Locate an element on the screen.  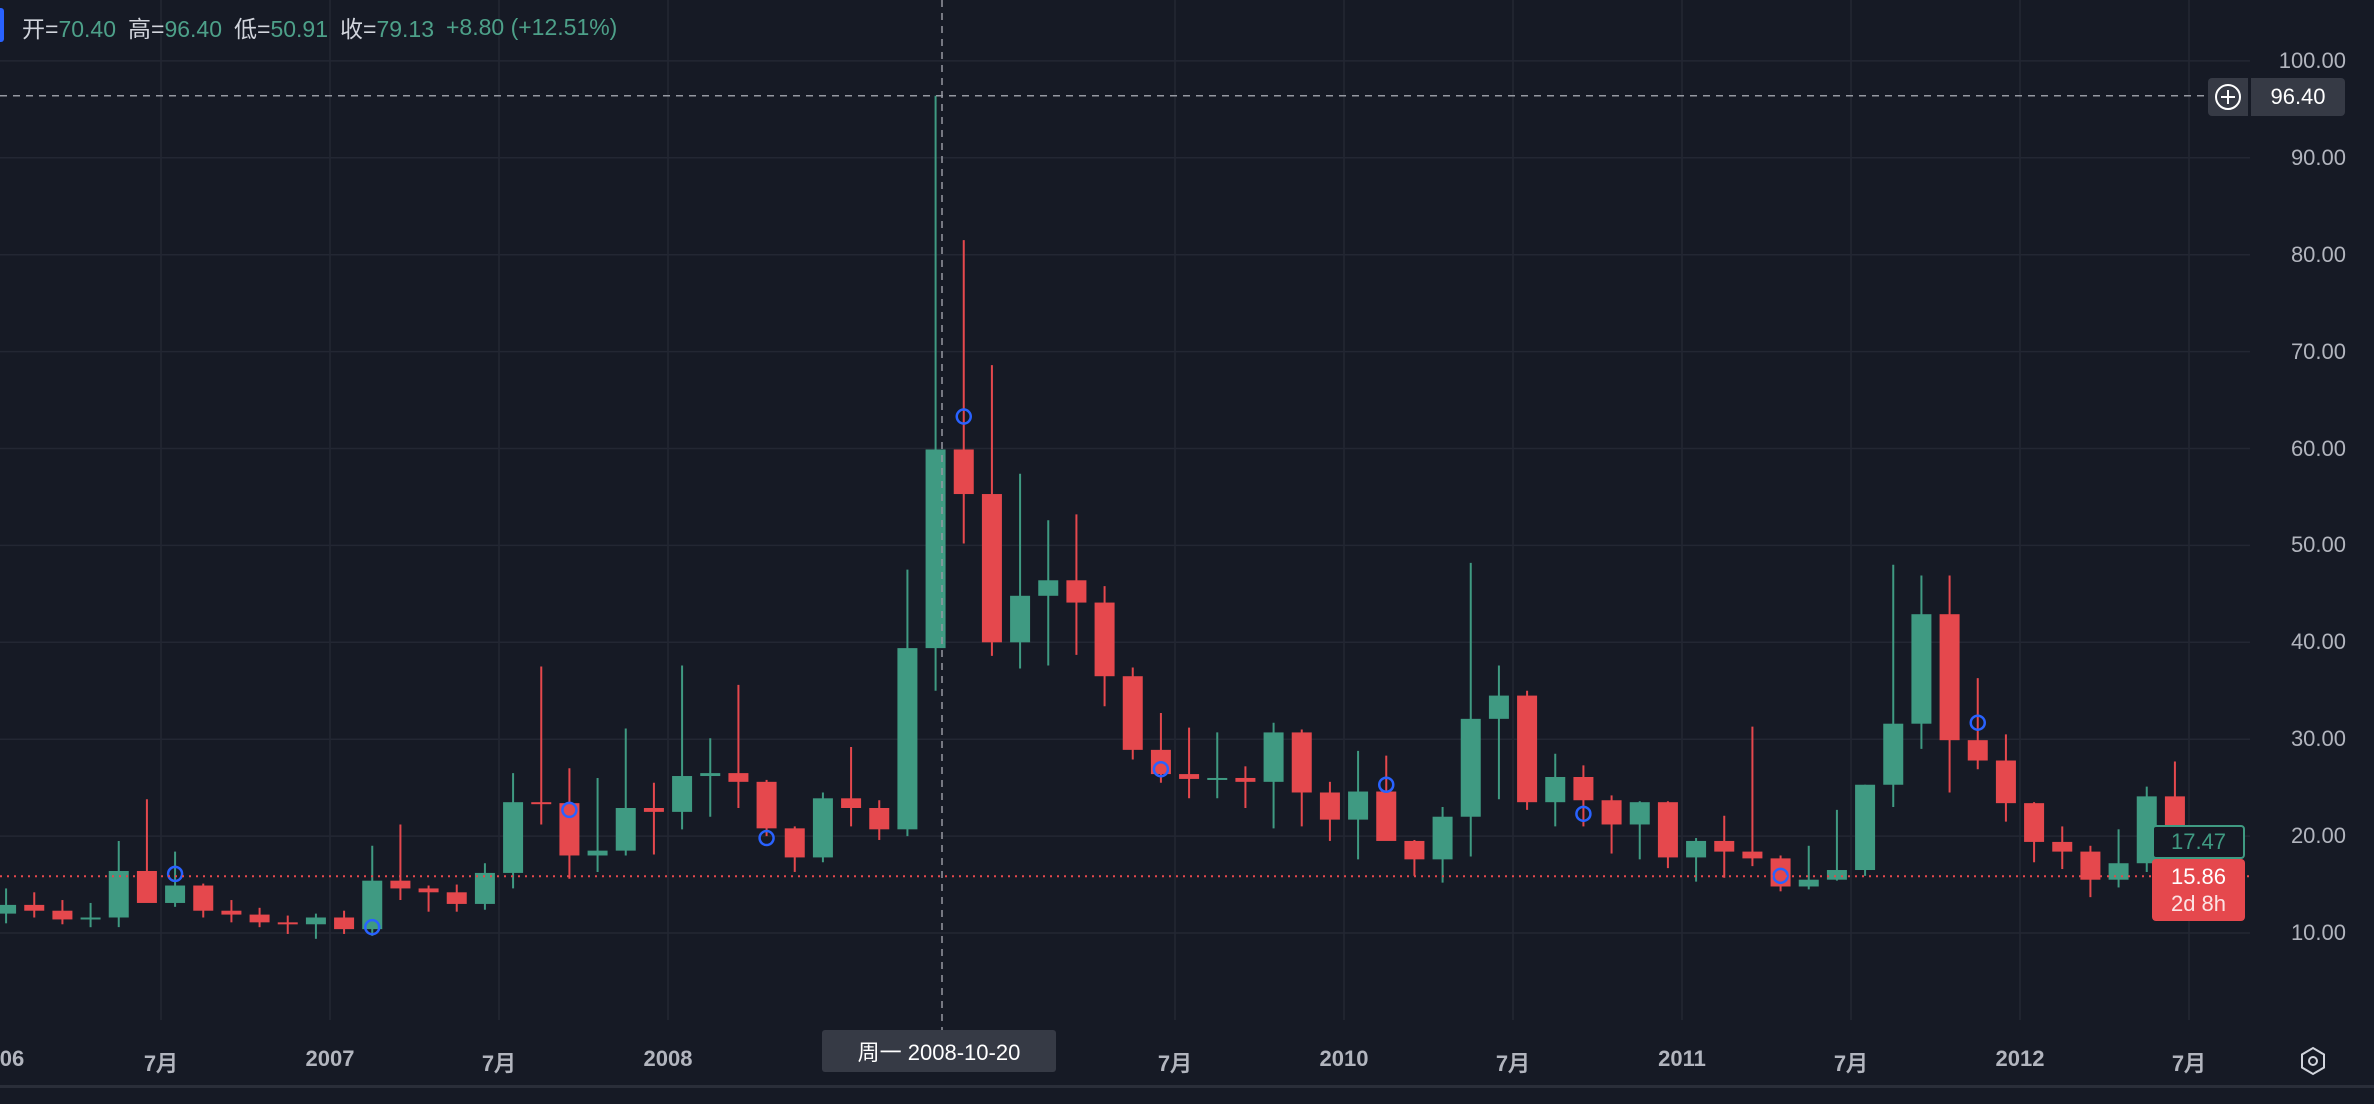
low-label: 低= is located at coordinates (252, 29).